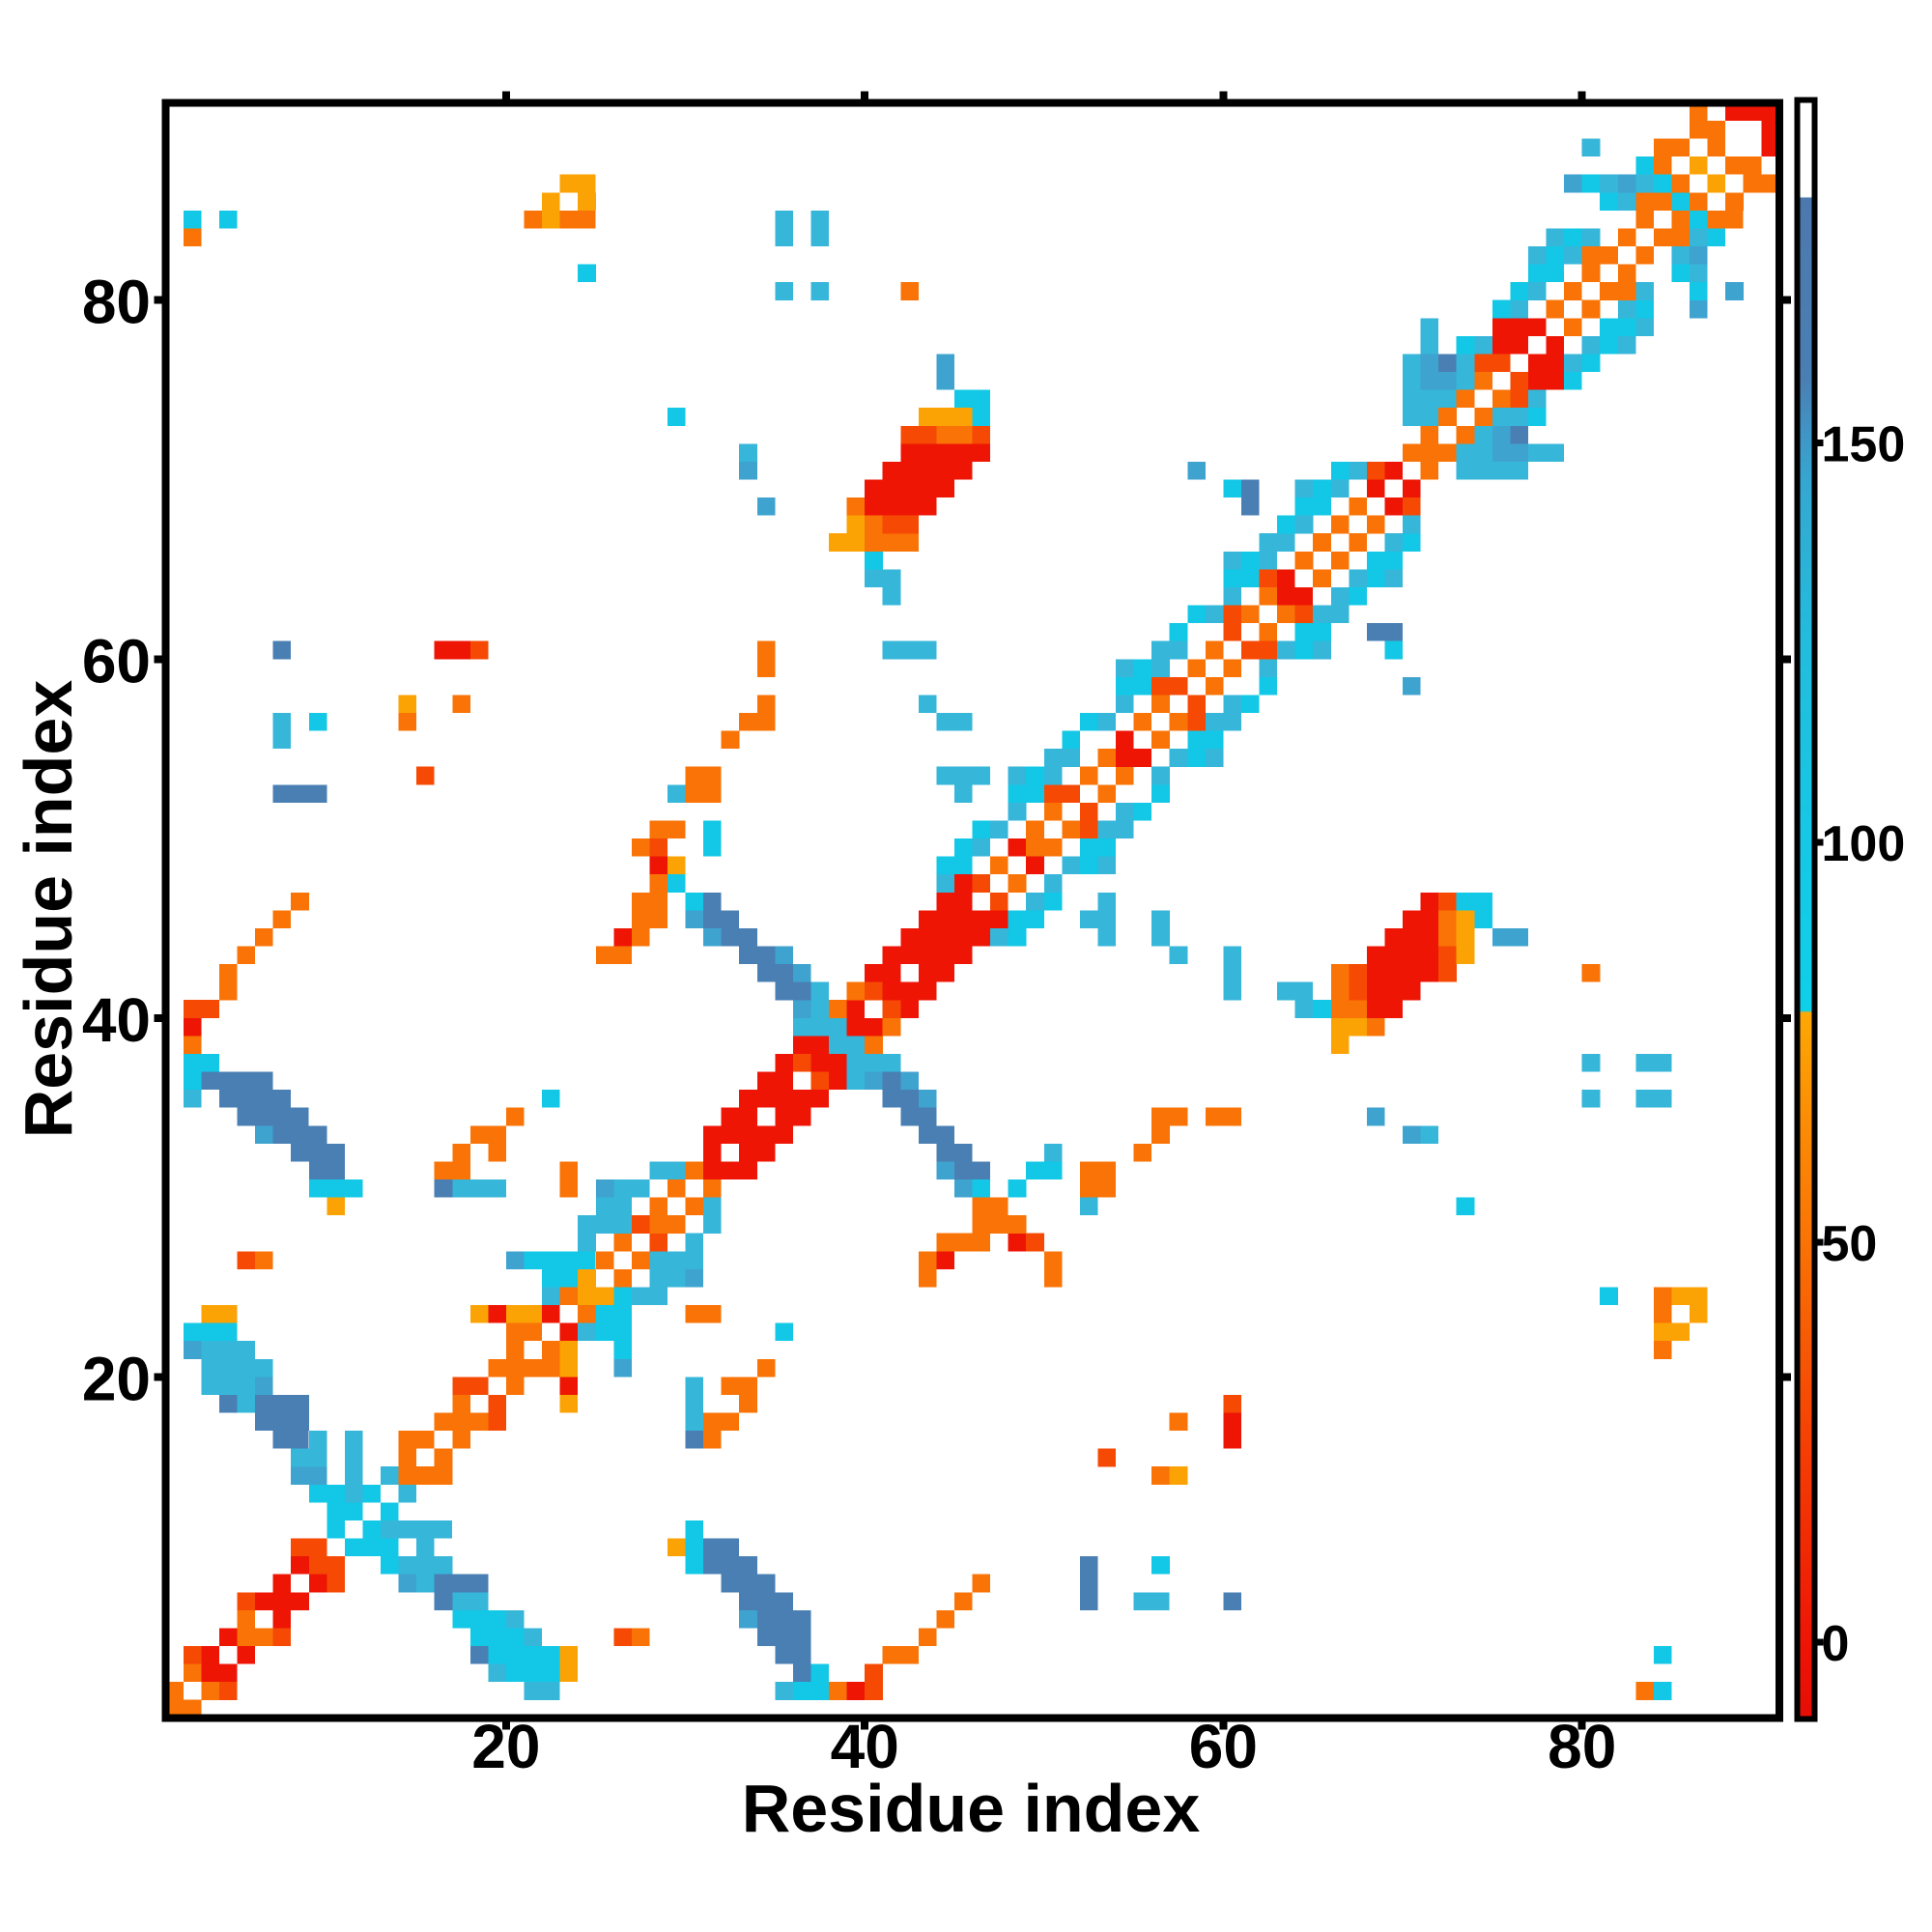 The height and width of the screenshot is (1932, 1932). I want to click on svg-text: 100, so click(1864, 844).